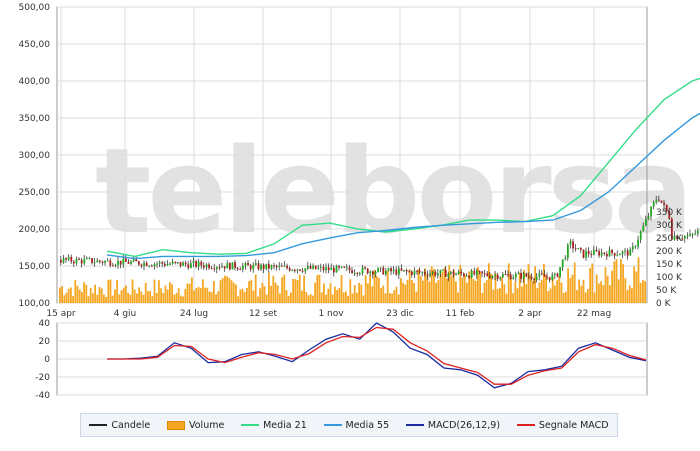  What do you see at coordinates (119, 425) in the screenshot?
I see `legend-item-candele: Candele` at bounding box center [119, 425].